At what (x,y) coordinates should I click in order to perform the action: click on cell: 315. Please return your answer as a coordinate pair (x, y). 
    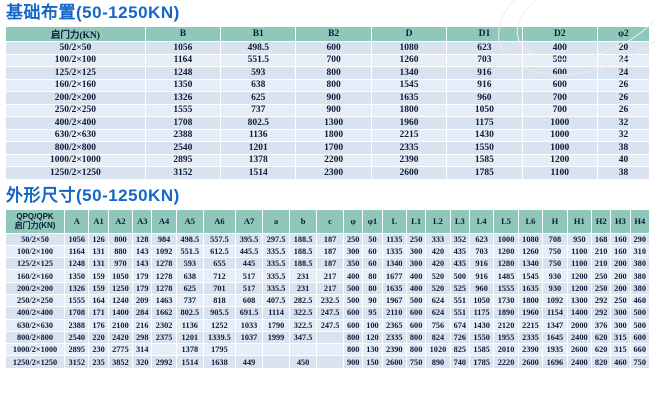
    Looking at the image, I should click on (620, 337).